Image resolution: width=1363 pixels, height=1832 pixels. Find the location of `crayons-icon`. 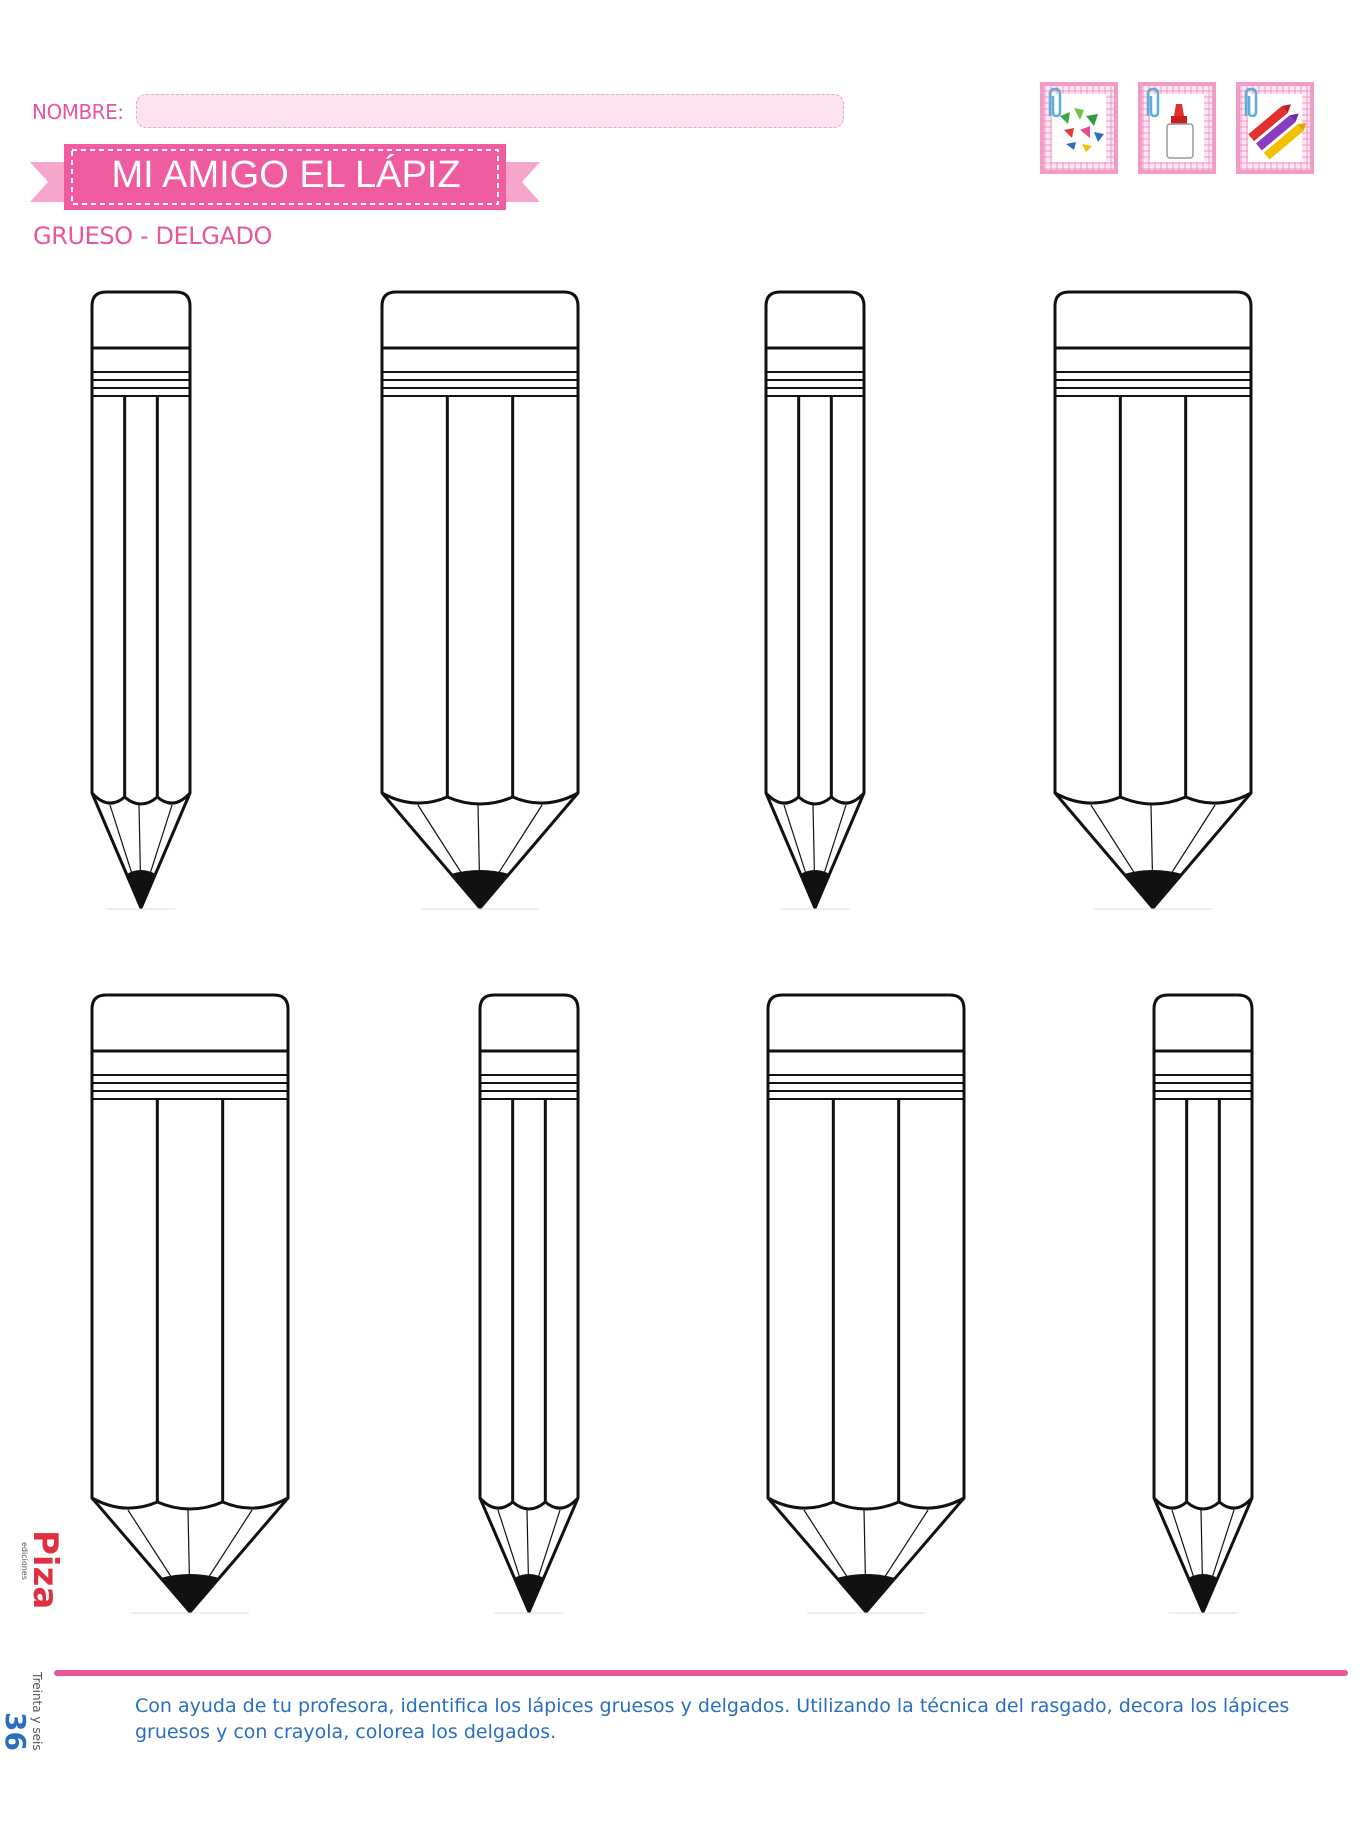

crayons-icon is located at coordinates (1277, 132).